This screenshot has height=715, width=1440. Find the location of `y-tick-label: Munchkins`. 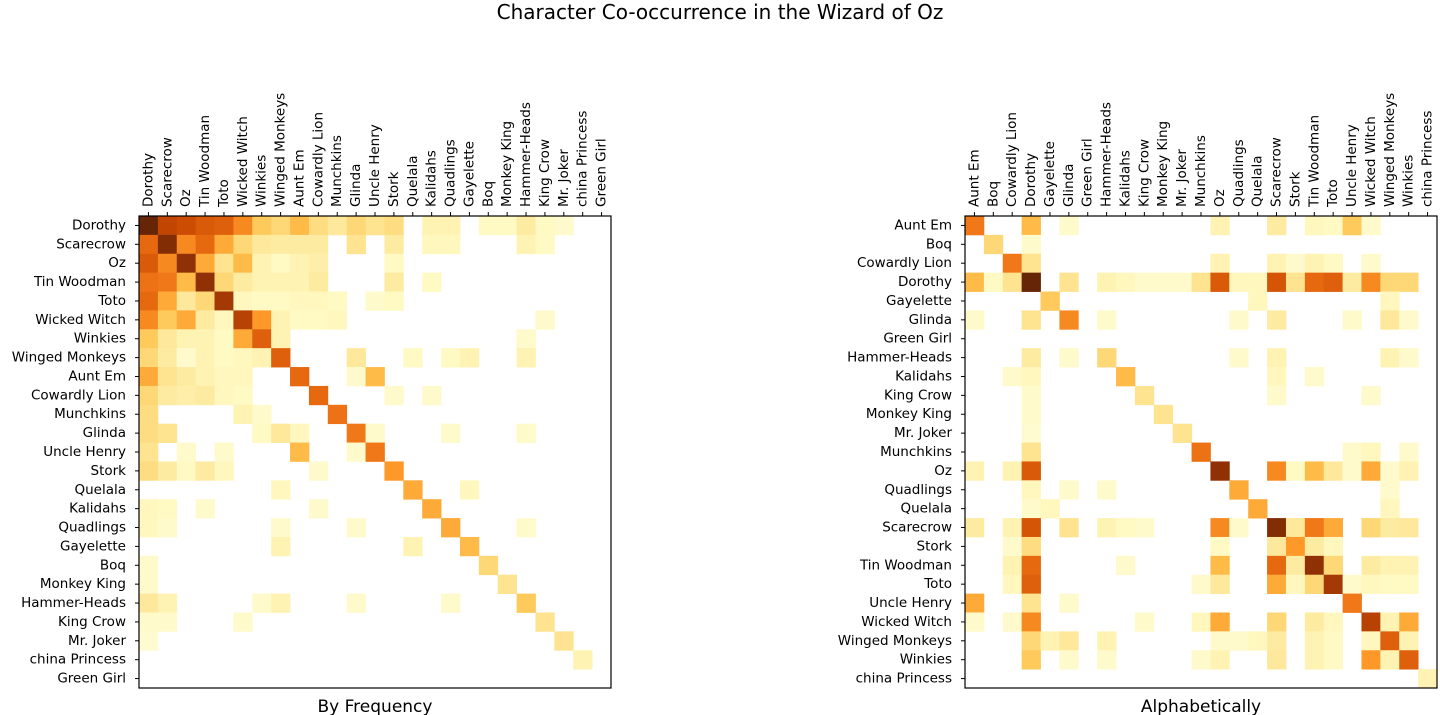

y-tick-label: Munchkins is located at coordinates (90, 414).